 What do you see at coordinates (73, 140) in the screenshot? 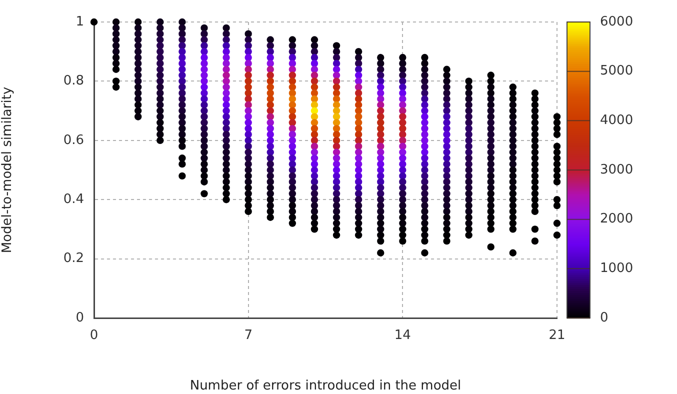
I see `y-tick-label: 0.6` at bounding box center [73, 140].